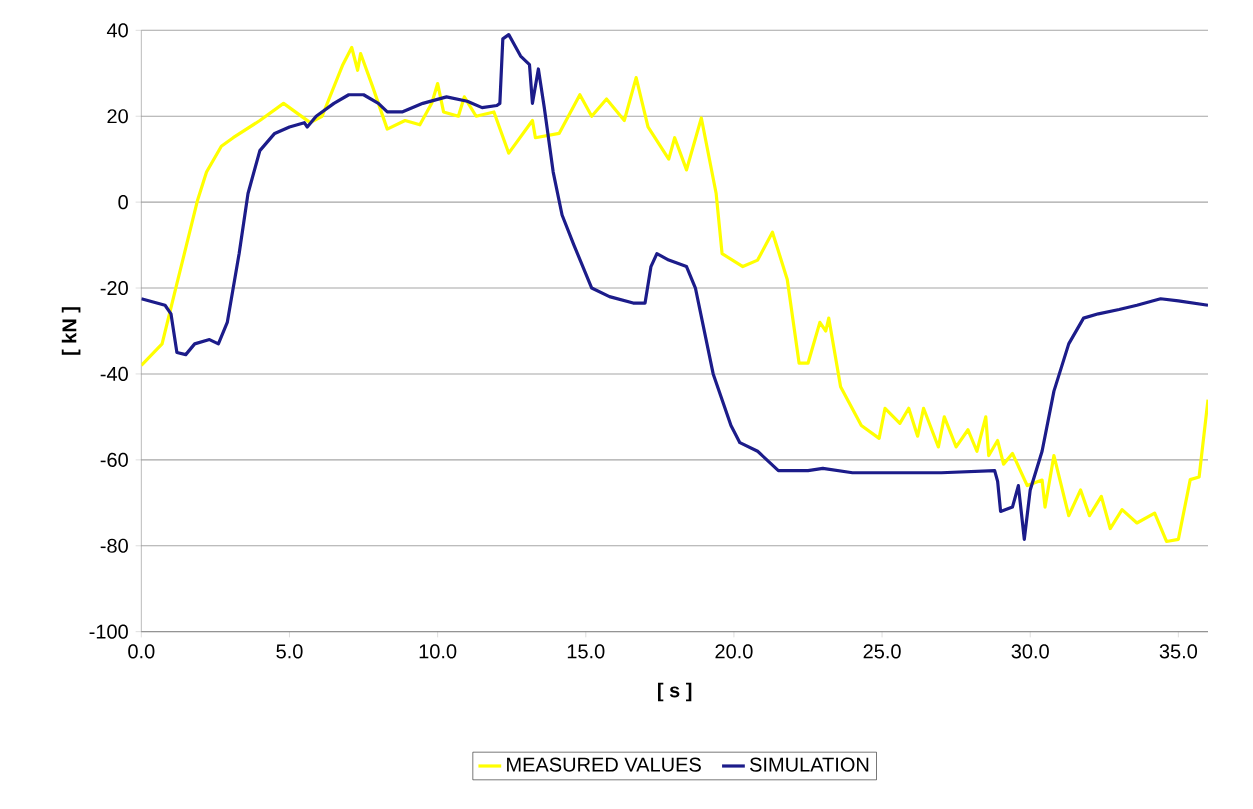 Image resolution: width=1253 pixels, height=809 pixels. Describe the element at coordinates (604, 764) in the screenshot. I see `legend-label: MEASURED VALUES` at that location.